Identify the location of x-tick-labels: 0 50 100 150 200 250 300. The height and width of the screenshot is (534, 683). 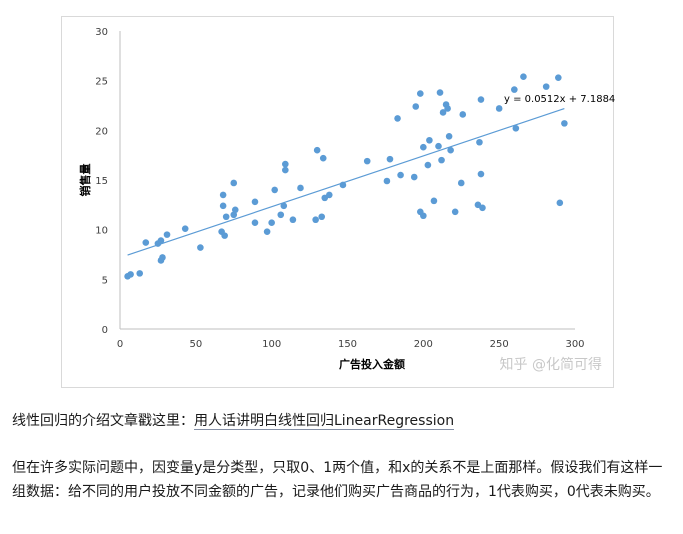
(351, 344).